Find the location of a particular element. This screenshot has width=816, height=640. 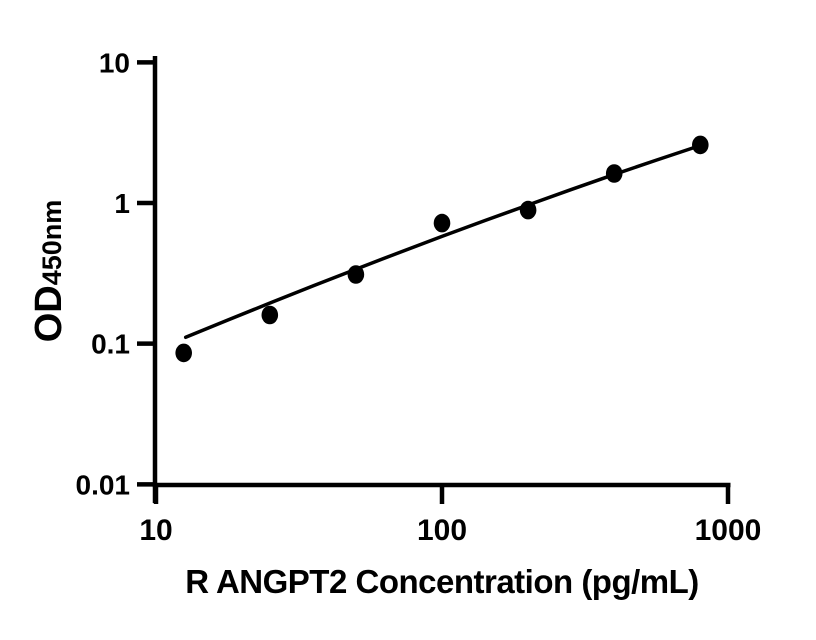

data-point-12.5 is located at coordinates (183, 353).